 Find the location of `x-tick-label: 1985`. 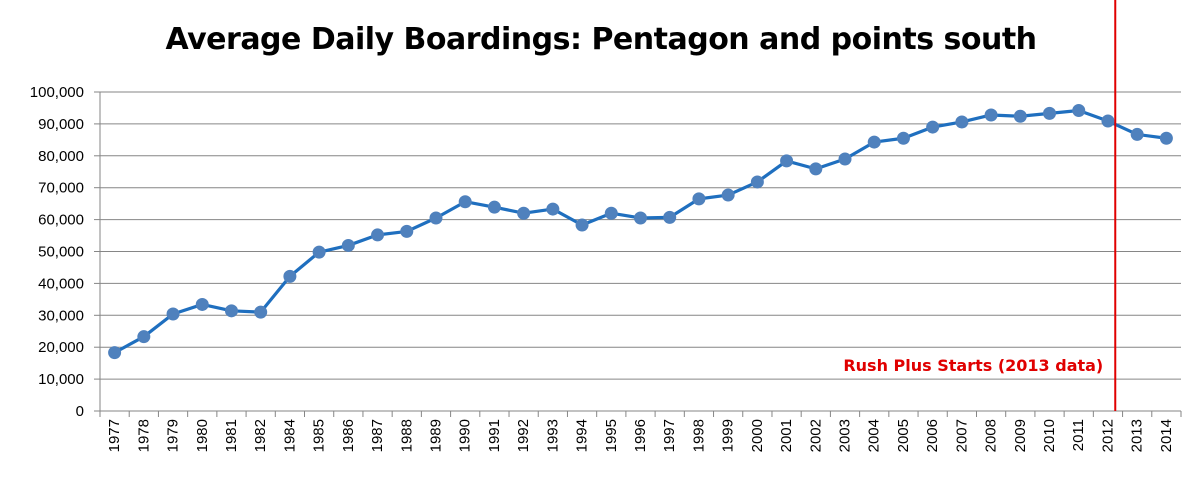

x-tick-label: 1985 is located at coordinates (319, 435).